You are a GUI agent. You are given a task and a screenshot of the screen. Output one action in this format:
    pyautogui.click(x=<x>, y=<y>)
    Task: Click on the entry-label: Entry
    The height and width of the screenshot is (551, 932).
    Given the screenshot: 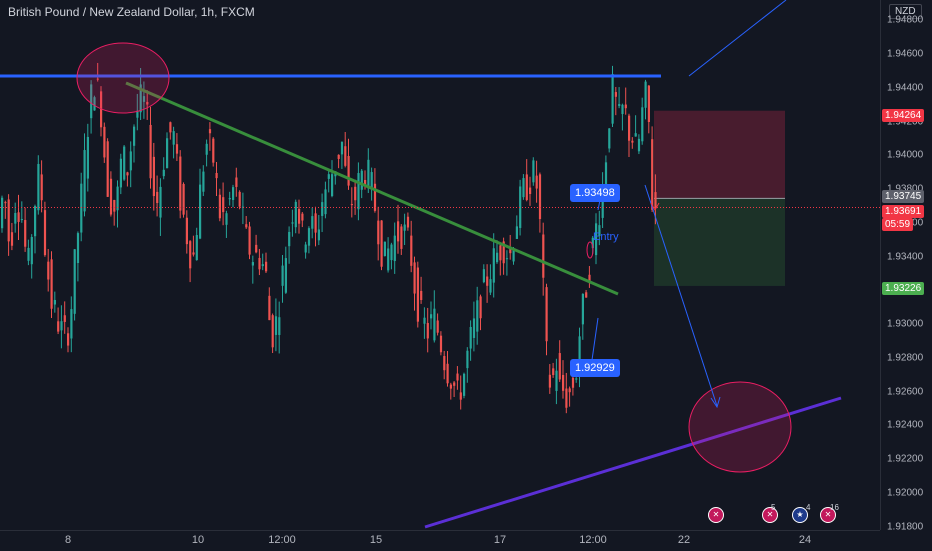 What is the action you would take?
    pyautogui.click(x=606, y=237)
    